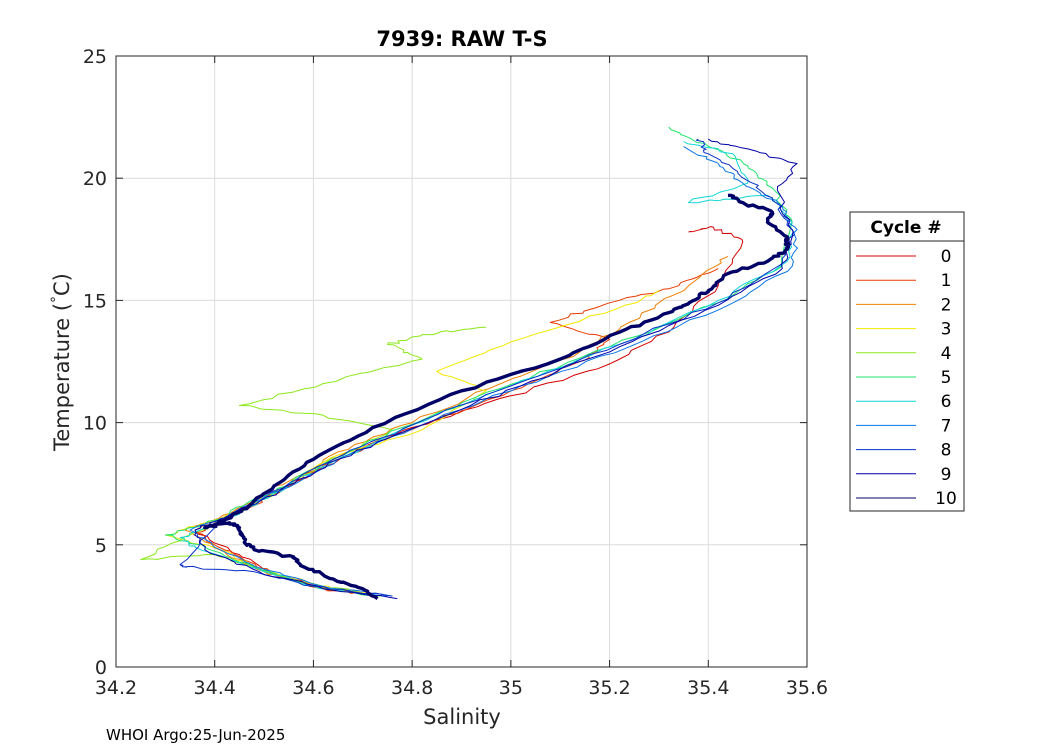 The height and width of the screenshot is (750, 1050). Describe the element at coordinates (946, 426) in the screenshot. I see `legend-label-cycle-7: 7` at that location.